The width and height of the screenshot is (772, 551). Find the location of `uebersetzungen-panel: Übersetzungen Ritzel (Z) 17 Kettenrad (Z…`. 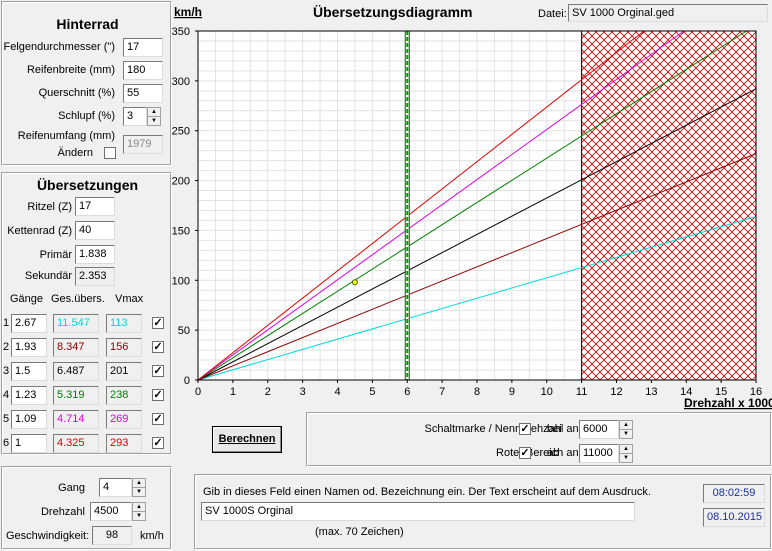

uebersetzungen-panel: Übersetzungen Ritzel (Z) 17 Kettenrad (Z… is located at coordinates (86, 313).